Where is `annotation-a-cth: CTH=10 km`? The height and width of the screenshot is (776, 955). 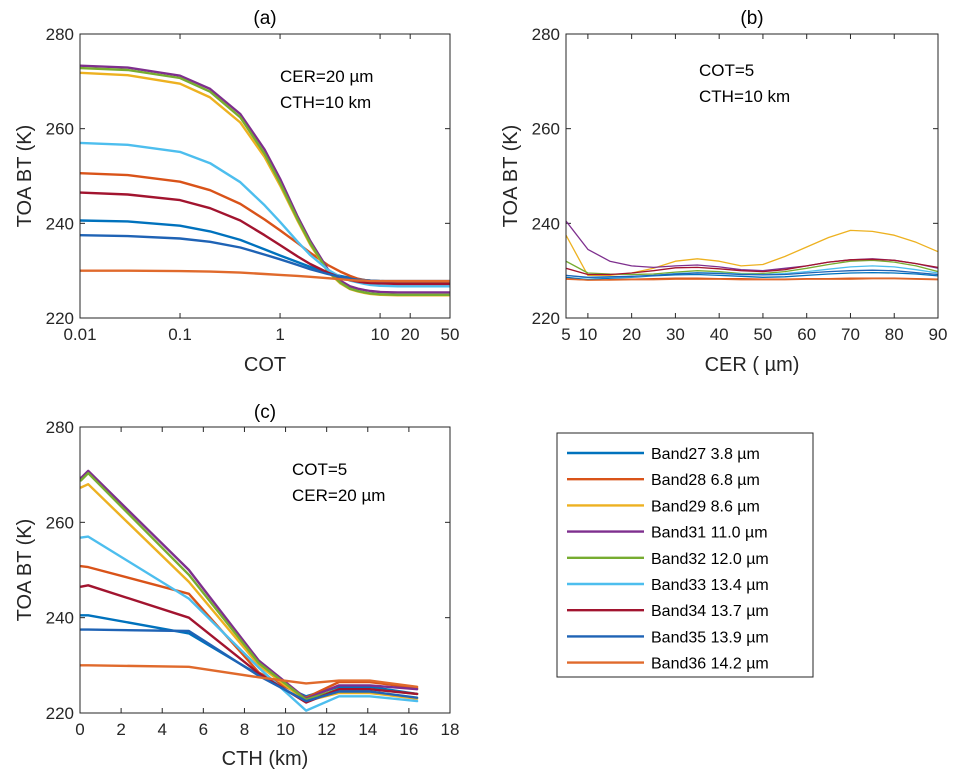
annotation-a-cth: CTH=10 km is located at coordinates (325, 102).